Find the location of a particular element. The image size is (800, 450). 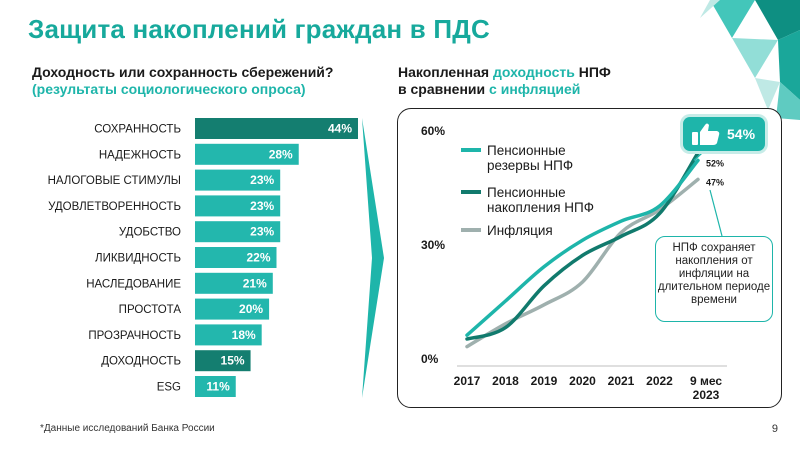

right-header-text: Накопленная is located at coordinates (445, 72).